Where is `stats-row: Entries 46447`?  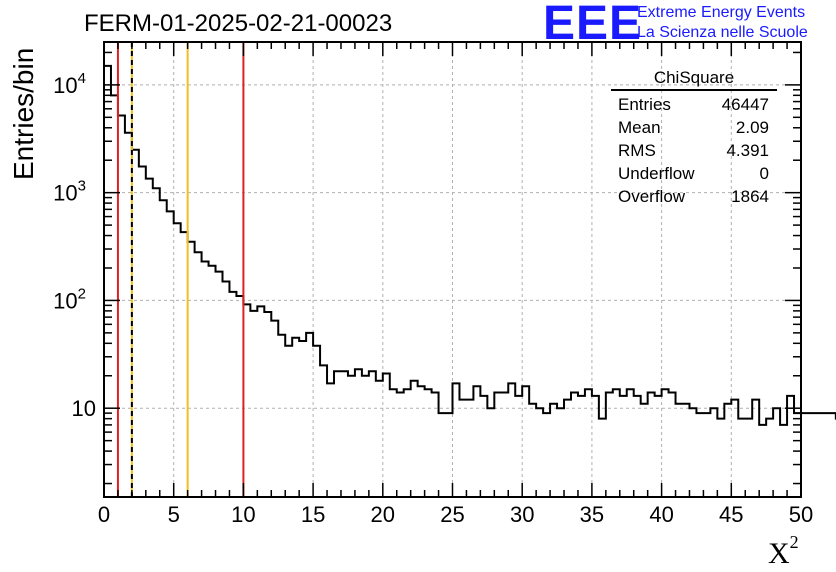
stats-row: Entries 46447 is located at coordinates (694, 104).